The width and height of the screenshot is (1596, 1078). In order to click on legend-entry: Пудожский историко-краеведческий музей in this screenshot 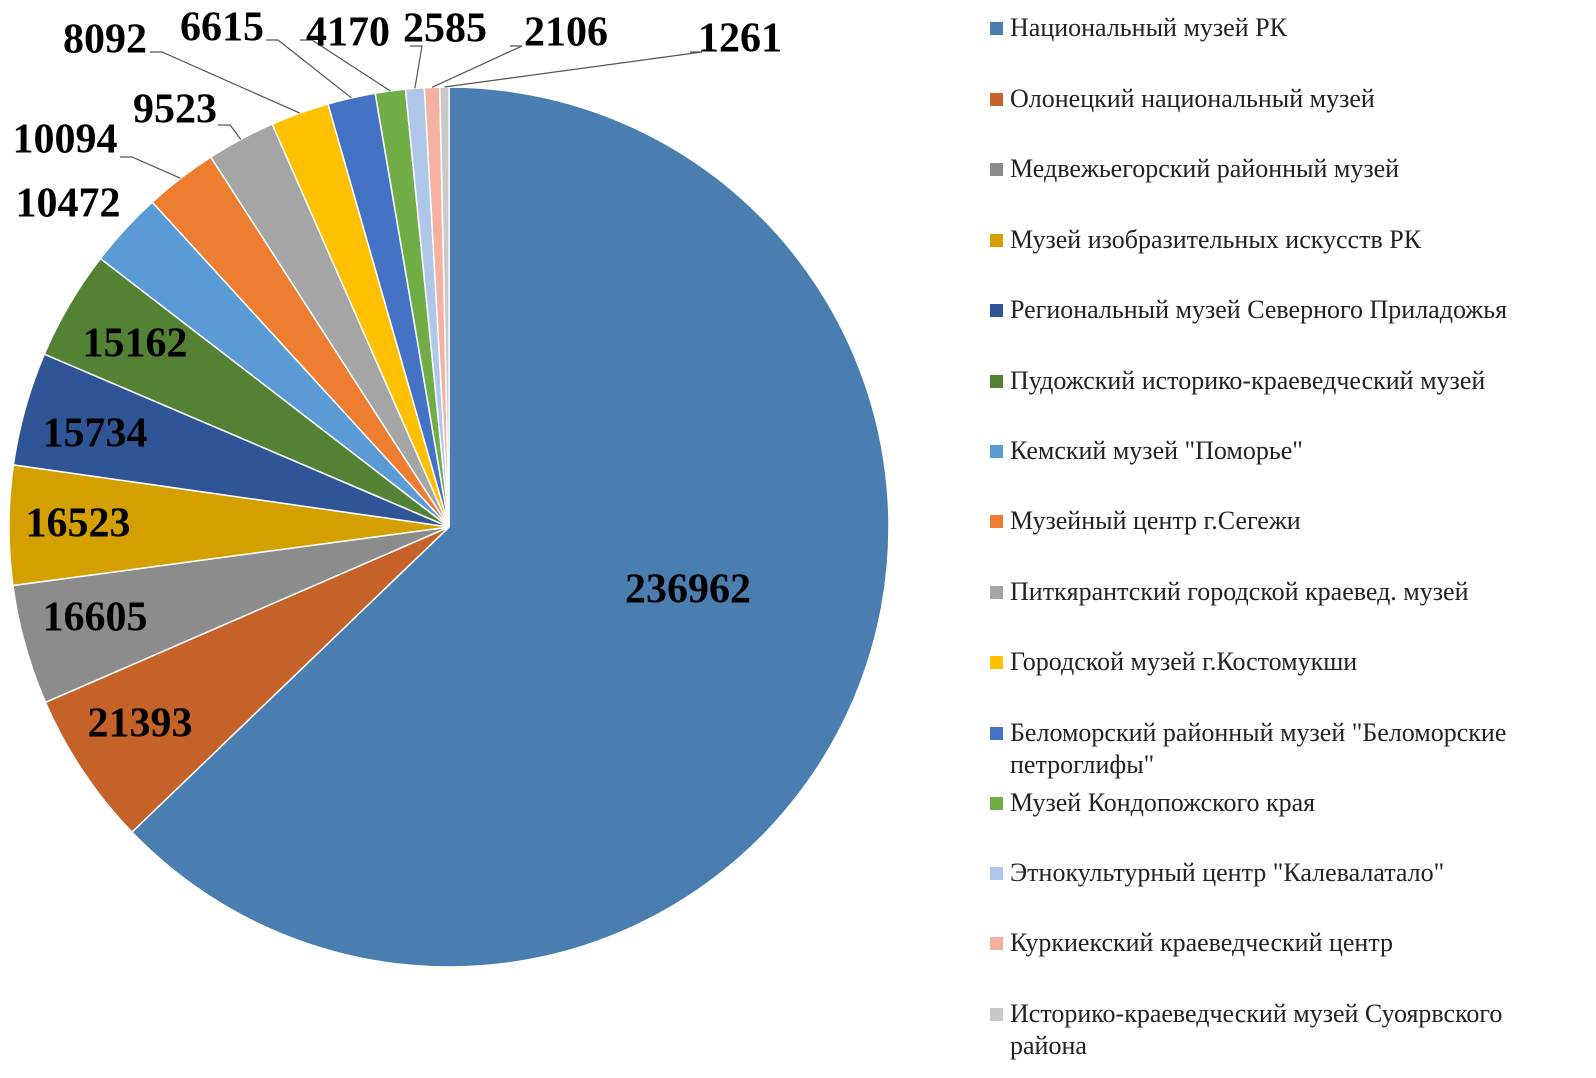, I will do `click(1283, 381)`.